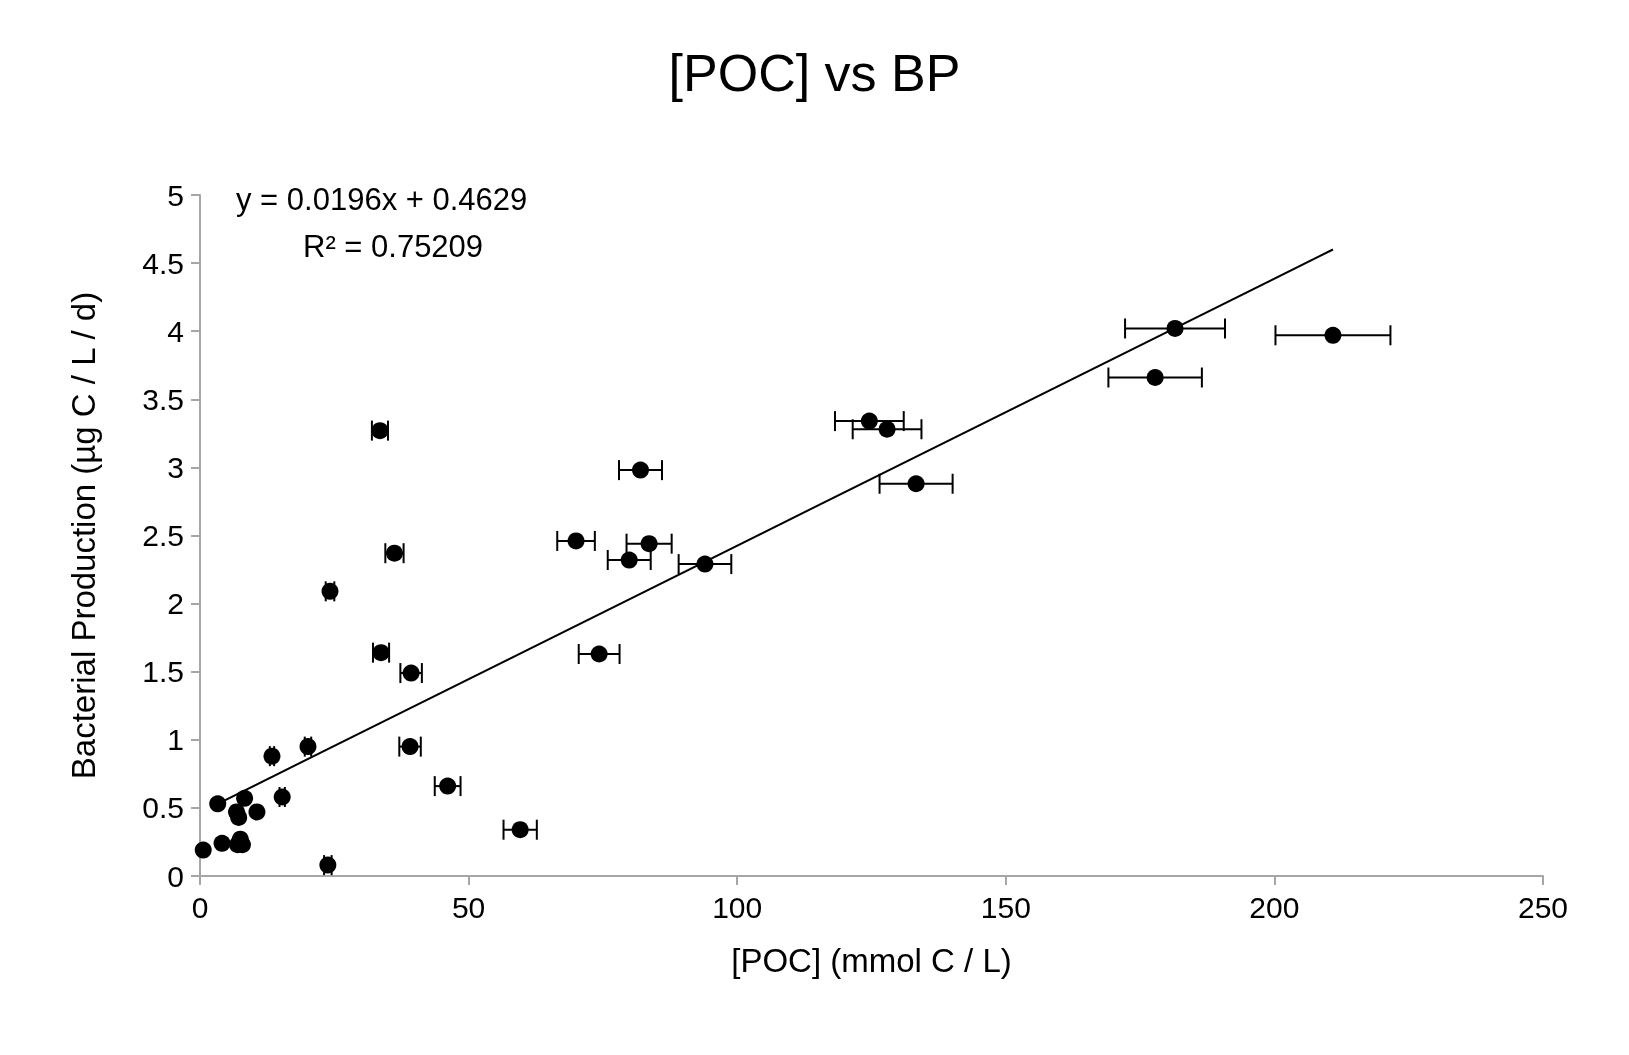 This screenshot has height=1055, width=1629. Describe the element at coordinates (175, 331) in the screenshot. I see `y-tick-label: 4` at that location.